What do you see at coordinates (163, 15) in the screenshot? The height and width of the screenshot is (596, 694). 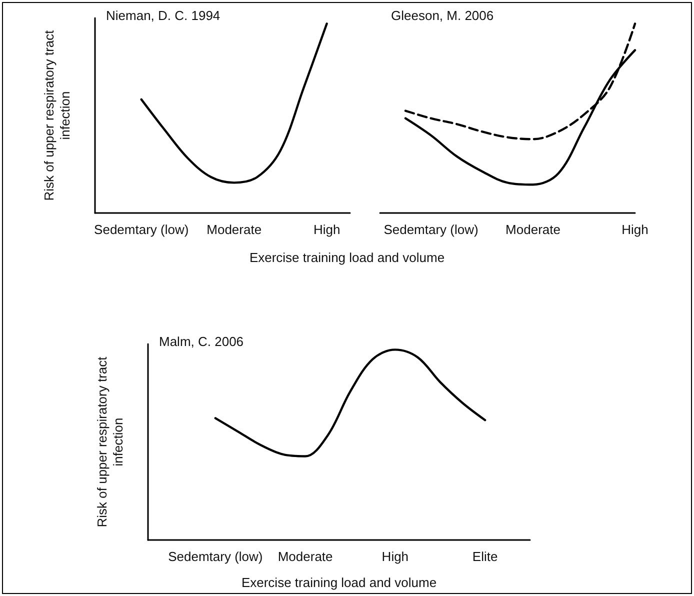 I see `chart-title: Nieman, D. C. 1994` at bounding box center [163, 15].